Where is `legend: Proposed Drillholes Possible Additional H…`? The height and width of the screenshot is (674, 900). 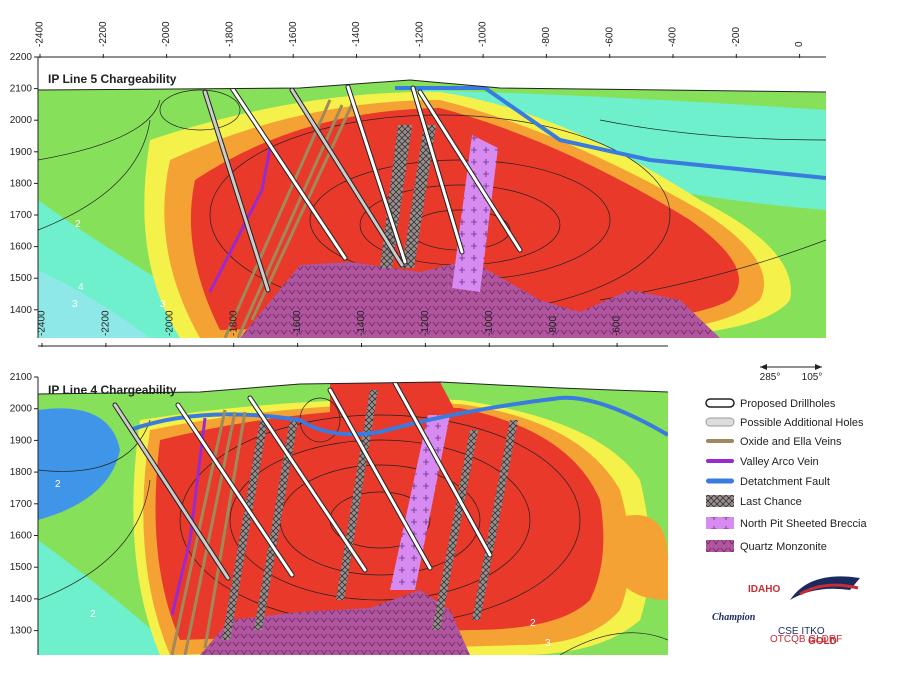
legend: Proposed Drillholes Possible Additional H… is located at coordinates (786, 475).